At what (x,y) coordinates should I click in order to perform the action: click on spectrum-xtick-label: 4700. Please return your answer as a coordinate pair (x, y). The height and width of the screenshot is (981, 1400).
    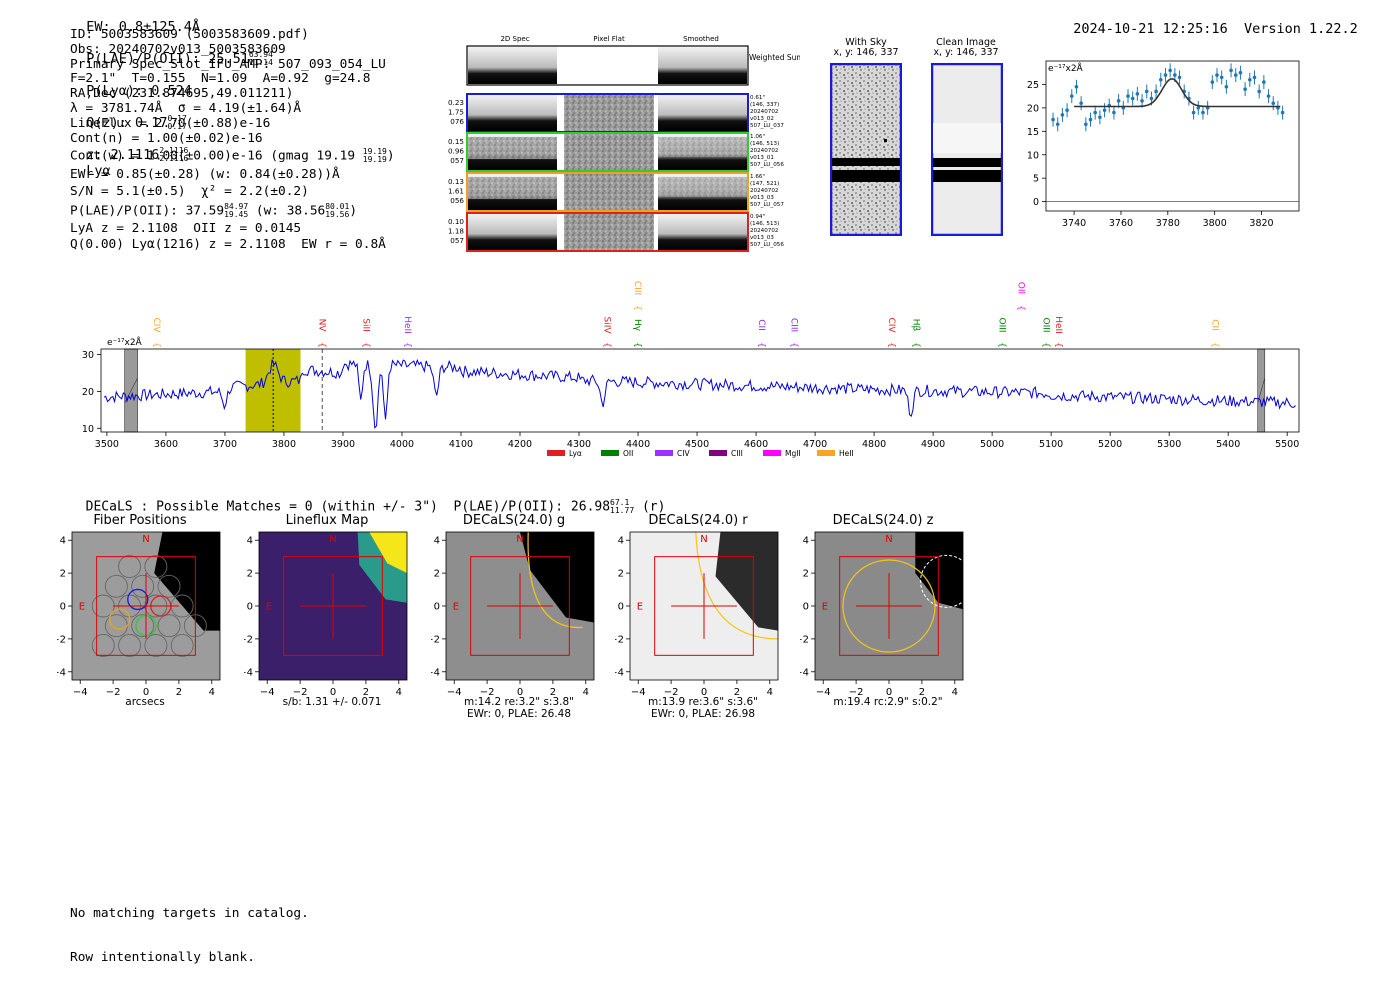
    Looking at the image, I should click on (815, 444).